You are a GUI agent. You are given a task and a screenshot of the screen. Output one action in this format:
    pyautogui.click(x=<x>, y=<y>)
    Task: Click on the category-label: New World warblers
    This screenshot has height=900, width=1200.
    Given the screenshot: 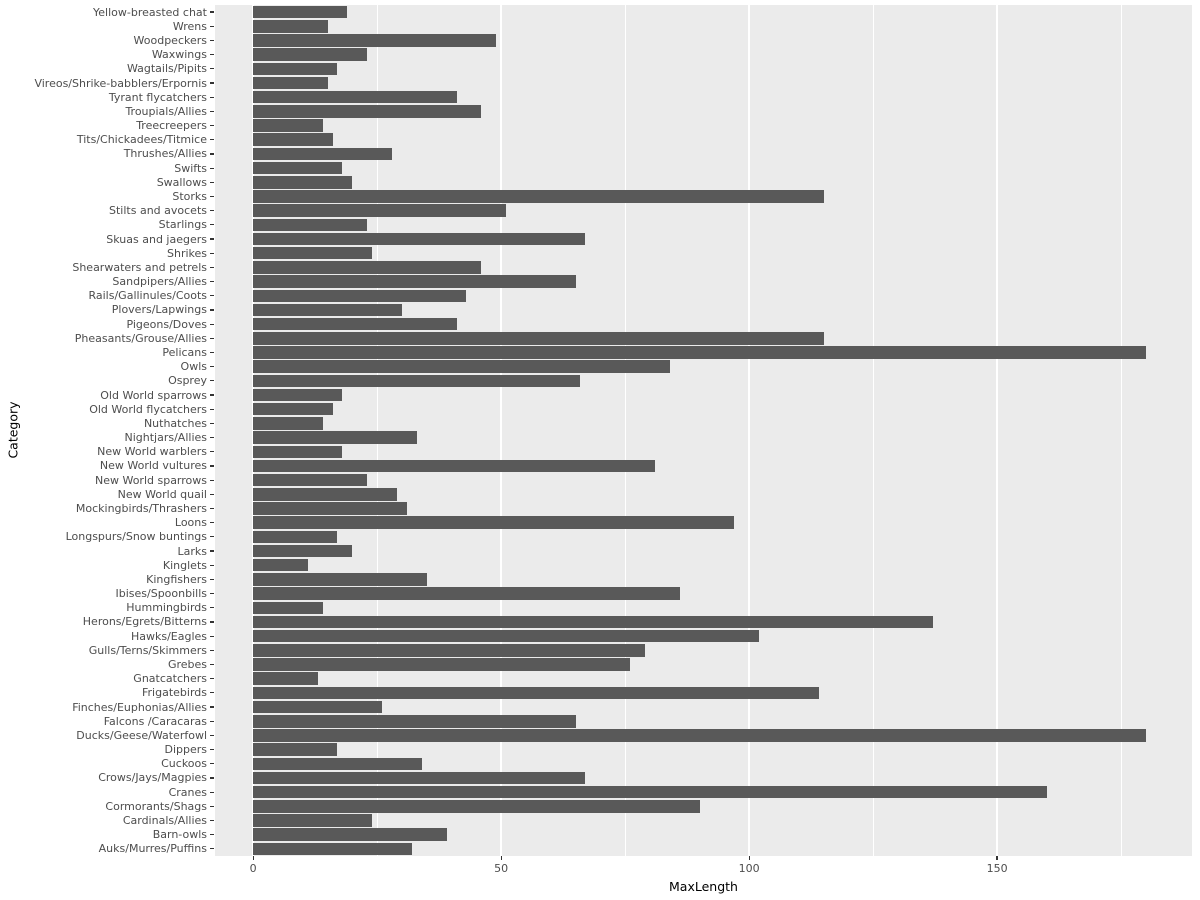 What is the action you would take?
    pyautogui.click(x=152, y=452)
    